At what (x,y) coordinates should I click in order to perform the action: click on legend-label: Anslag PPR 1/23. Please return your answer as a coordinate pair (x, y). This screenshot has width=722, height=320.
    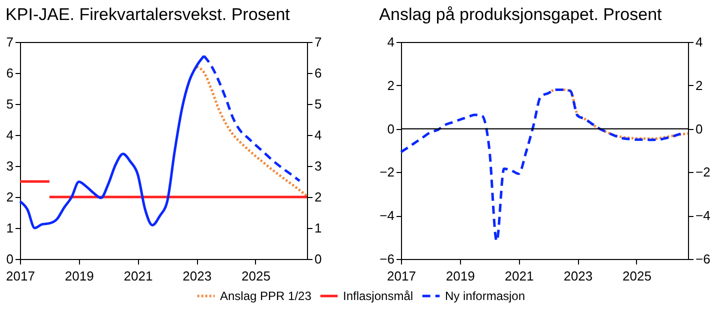
    Looking at the image, I should click on (266, 296).